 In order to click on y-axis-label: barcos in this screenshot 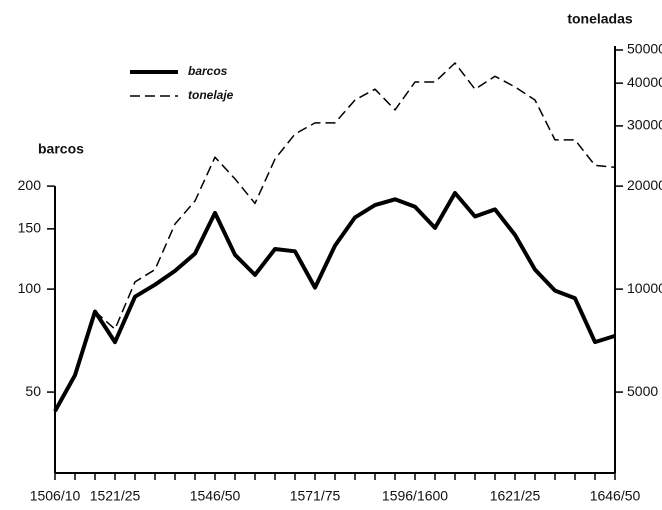, I will do `click(61, 149)`.